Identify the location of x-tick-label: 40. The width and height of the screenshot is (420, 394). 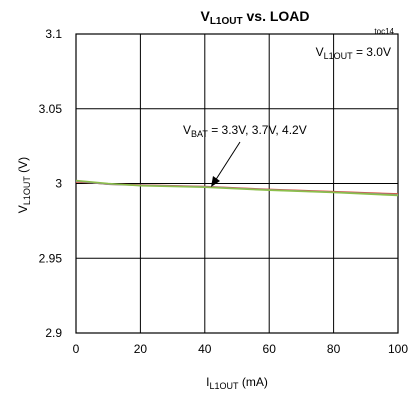
(205, 349).